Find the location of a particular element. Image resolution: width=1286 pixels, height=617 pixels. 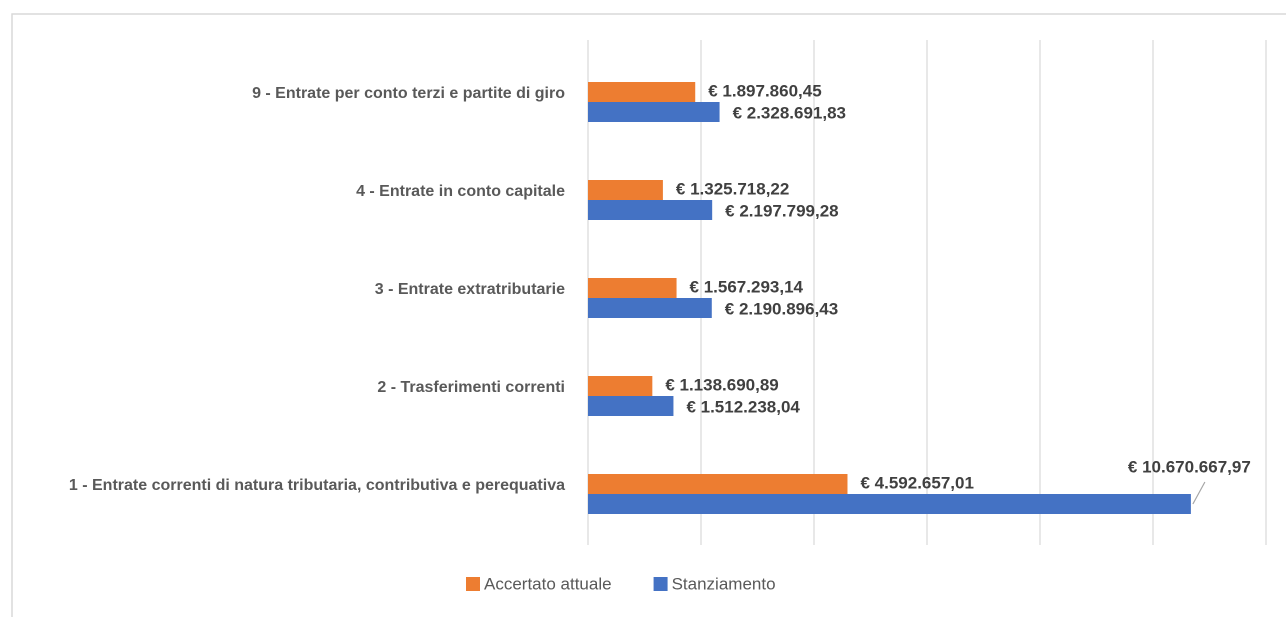

legend-label: Stanziamento is located at coordinates (724, 583).